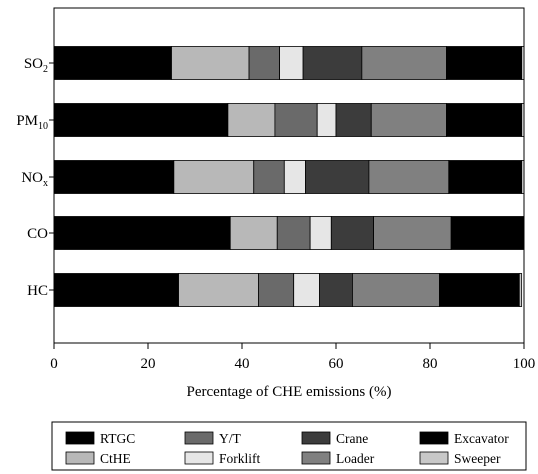 The width and height of the screenshot is (538, 474). Describe the element at coordinates (54, 364) in the screenshot. I see `x-tick-label: 0` at that location.